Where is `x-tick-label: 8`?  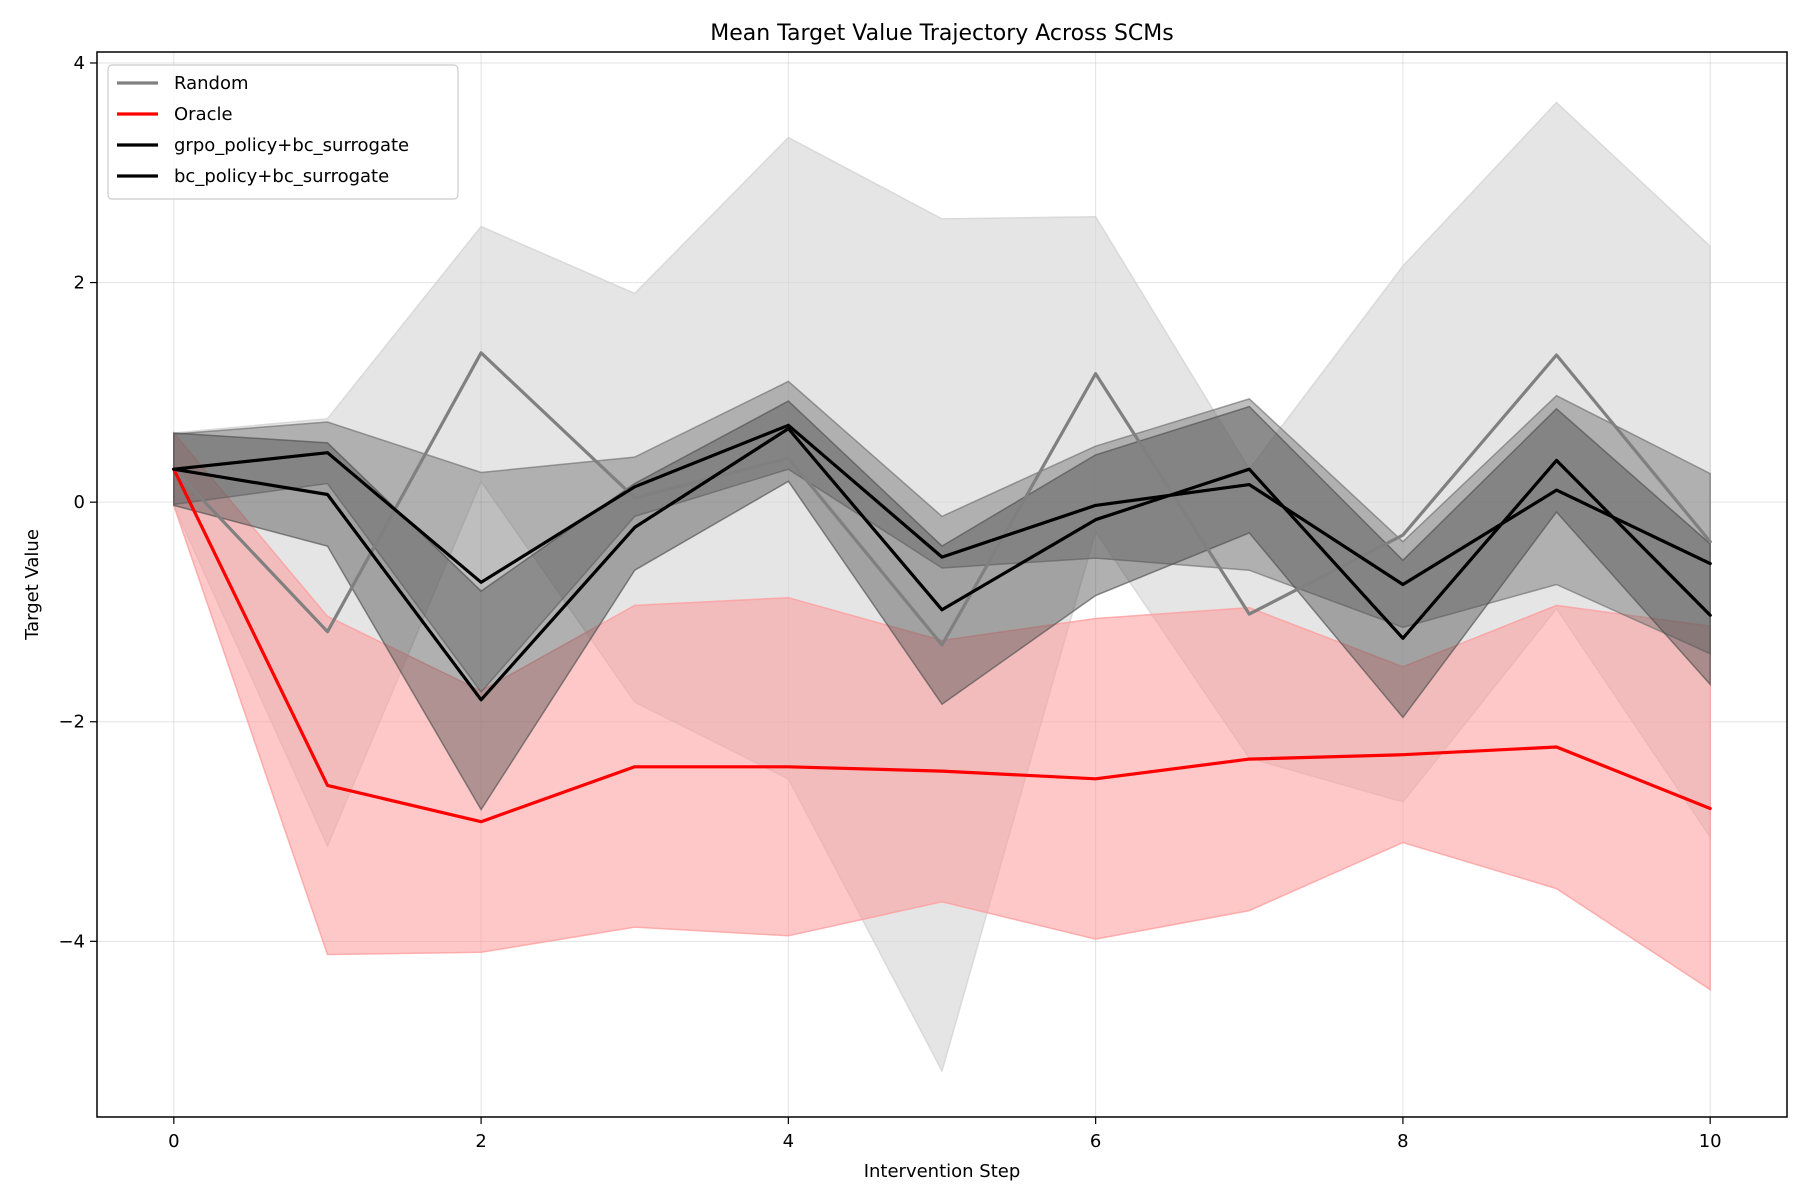
x-tick-label: 8 is located at coordinates (1402, 1141).